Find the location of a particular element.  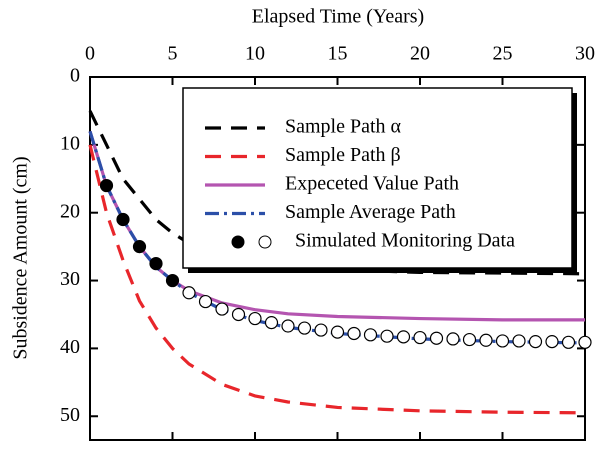

y-tick-label: 20 is located at coordinates (70, 211).